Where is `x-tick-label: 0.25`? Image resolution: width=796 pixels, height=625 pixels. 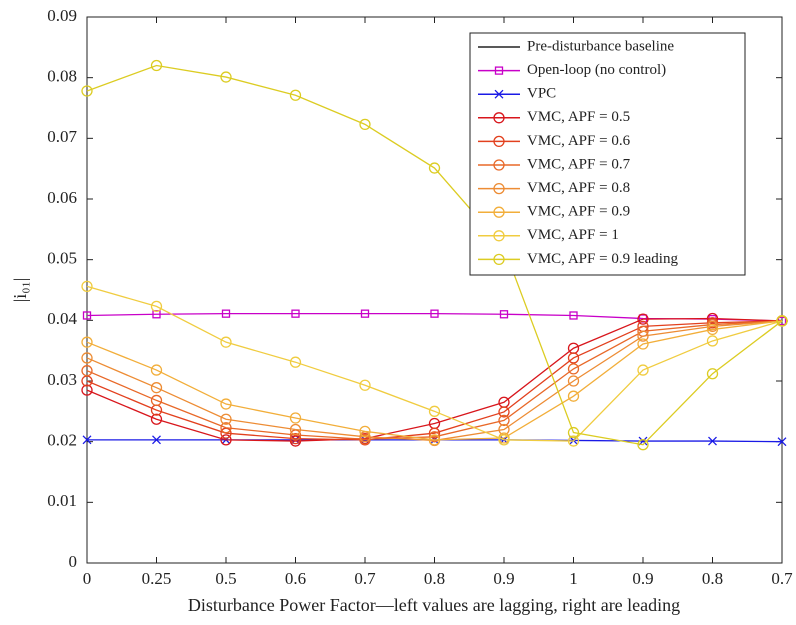 x-tick-label: 0.25 is located at coordinates (157, 578).